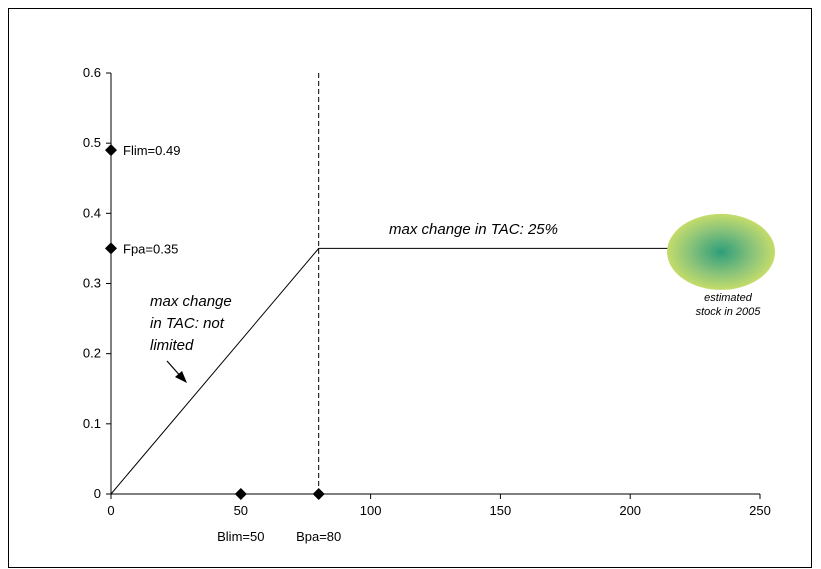  I want to click on x-tick-label: 200, so click(630, 510).